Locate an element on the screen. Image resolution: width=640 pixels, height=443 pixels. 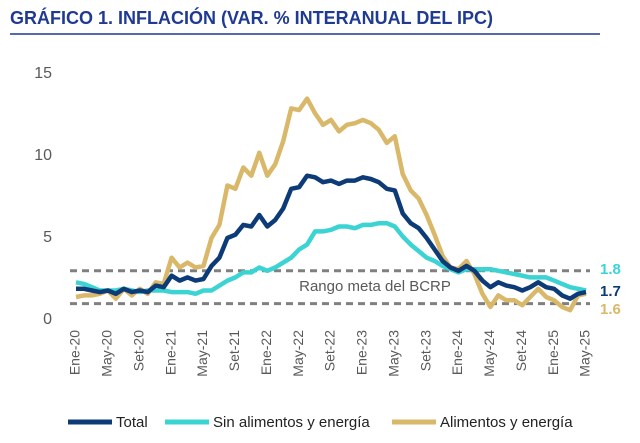
x-tick-label: Ene-24 is located at coordinates (457, 352).